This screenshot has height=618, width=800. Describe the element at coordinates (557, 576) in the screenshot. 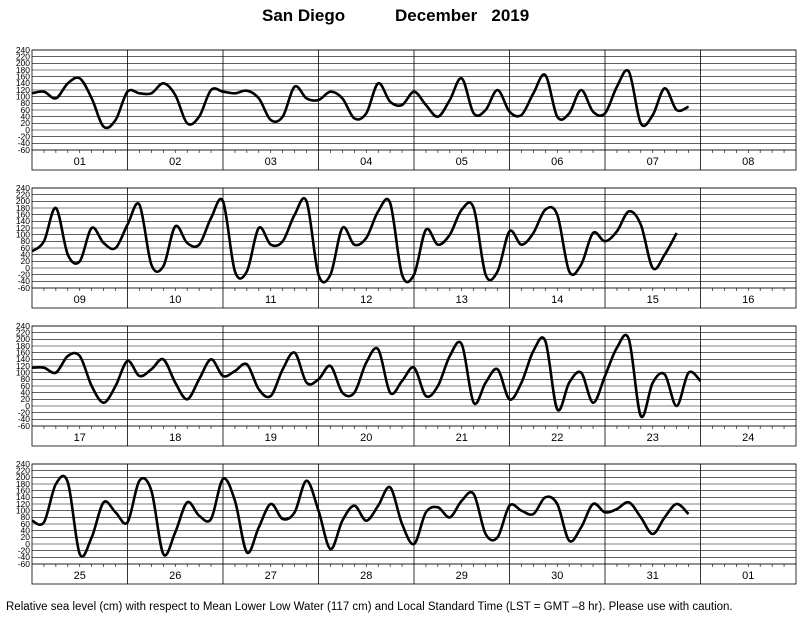

I see `day-label: 30` at that location.